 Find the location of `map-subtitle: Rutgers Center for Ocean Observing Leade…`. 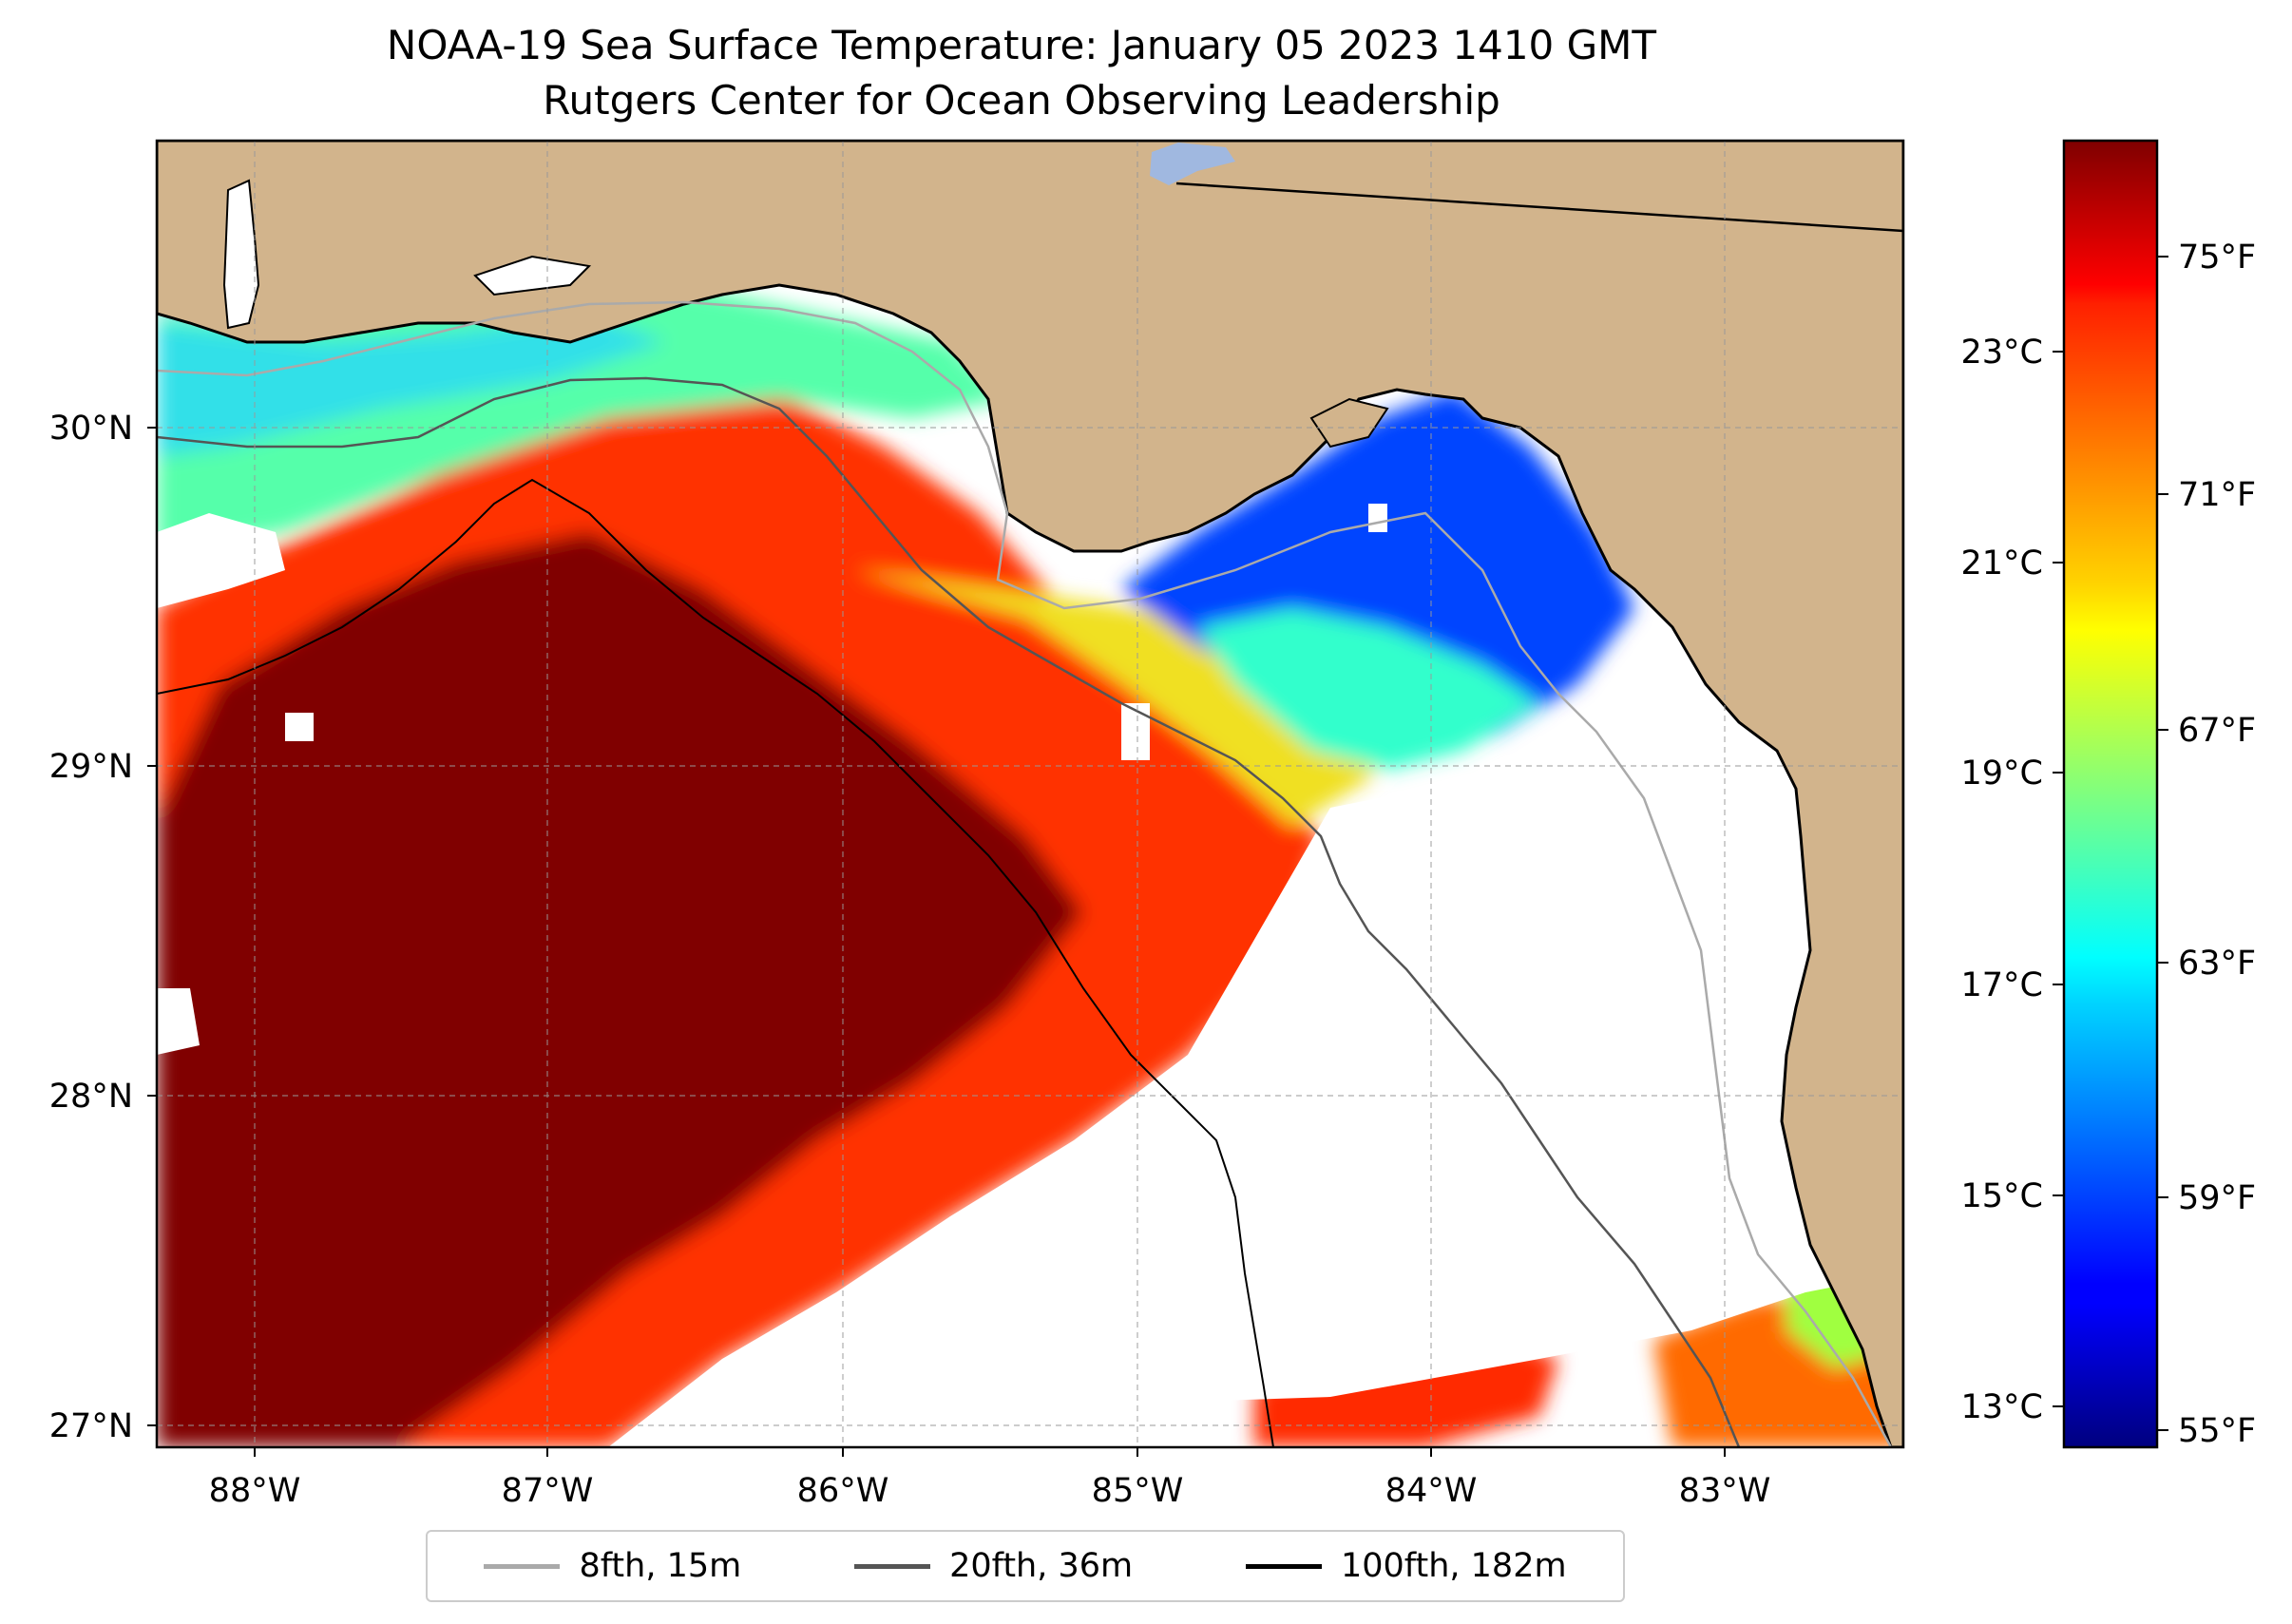

map-subtitle: Rutgers Center for Ocean Observing Leade… is located at coordinates (1021, 100).